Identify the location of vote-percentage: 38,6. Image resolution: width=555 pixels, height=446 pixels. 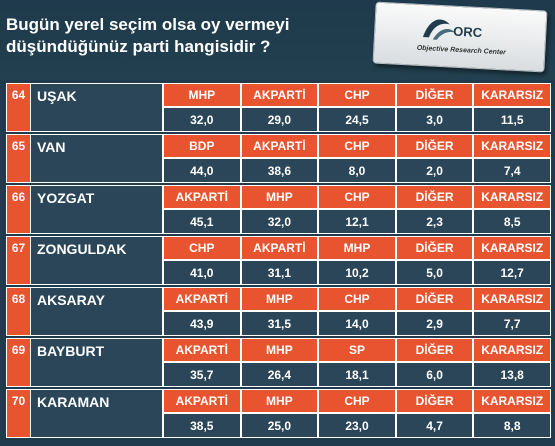
(279, 170).